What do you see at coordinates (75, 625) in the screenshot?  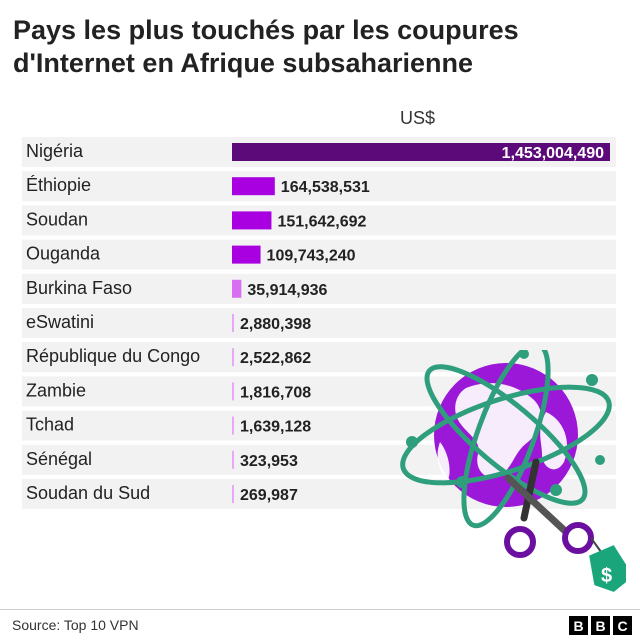 I see `source-note: Source: Top 10 VPN` at bounding box center [75, 625].